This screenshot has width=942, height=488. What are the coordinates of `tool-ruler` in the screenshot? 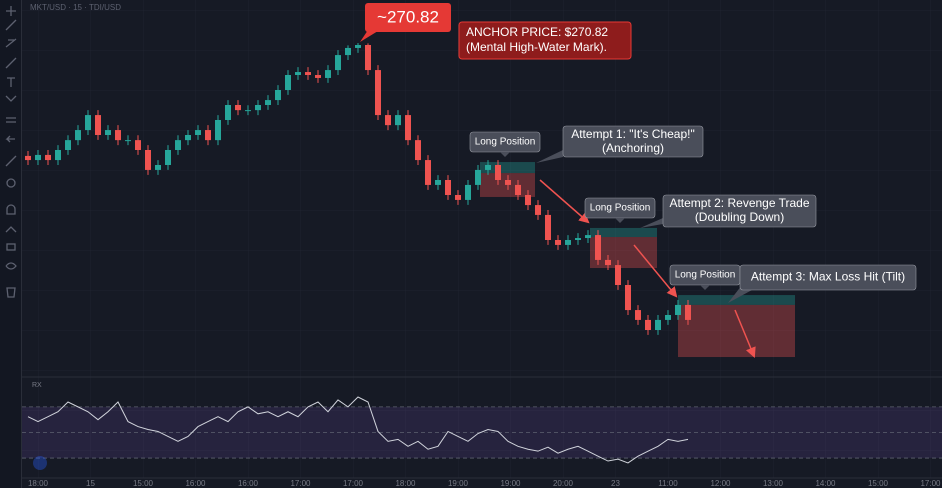 It's located at (11, 161).